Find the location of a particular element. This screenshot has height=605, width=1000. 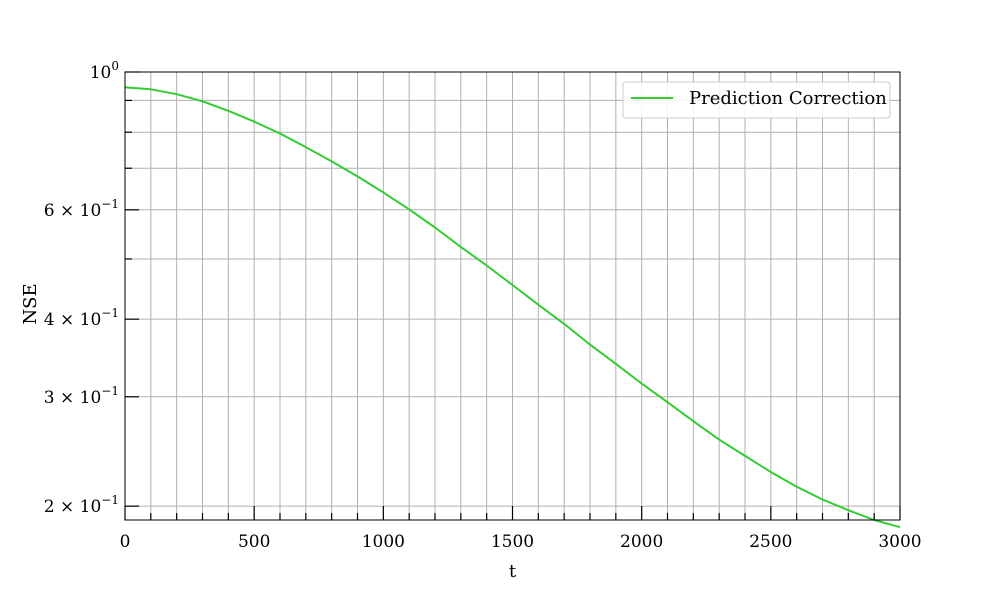

x-tick-label: 500 is located at coordinates (254, 542).